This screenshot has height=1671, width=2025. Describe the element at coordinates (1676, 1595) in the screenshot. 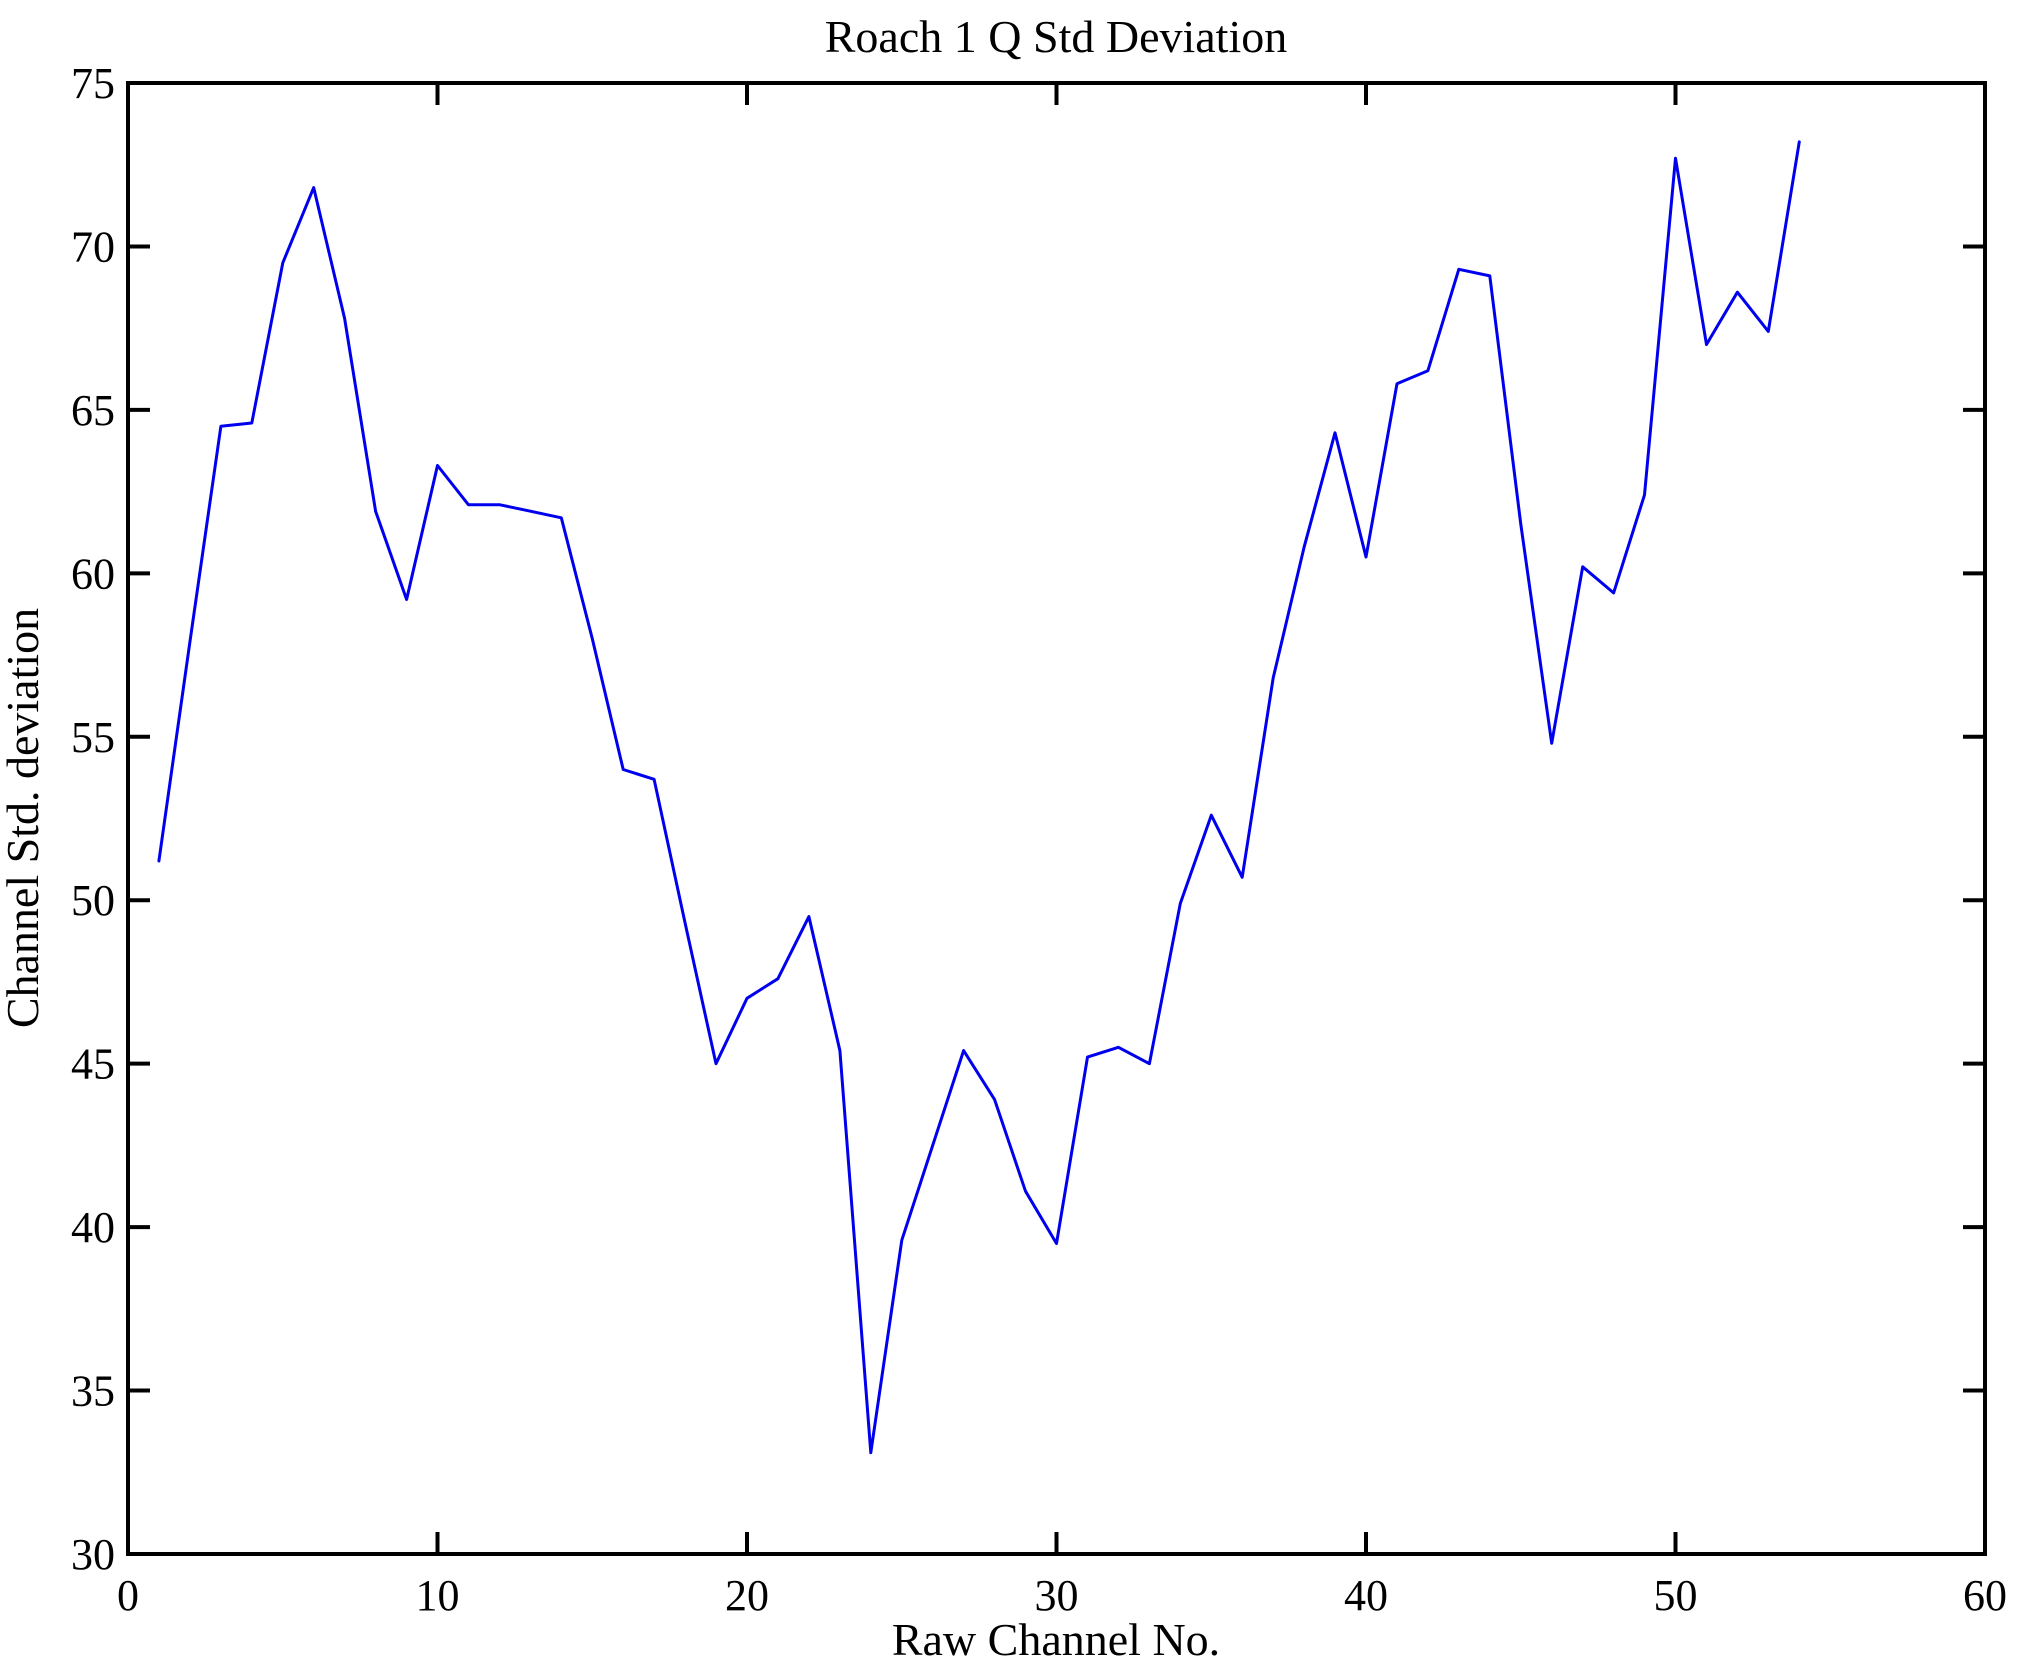

I see `x-tick-label: 50` at that location.